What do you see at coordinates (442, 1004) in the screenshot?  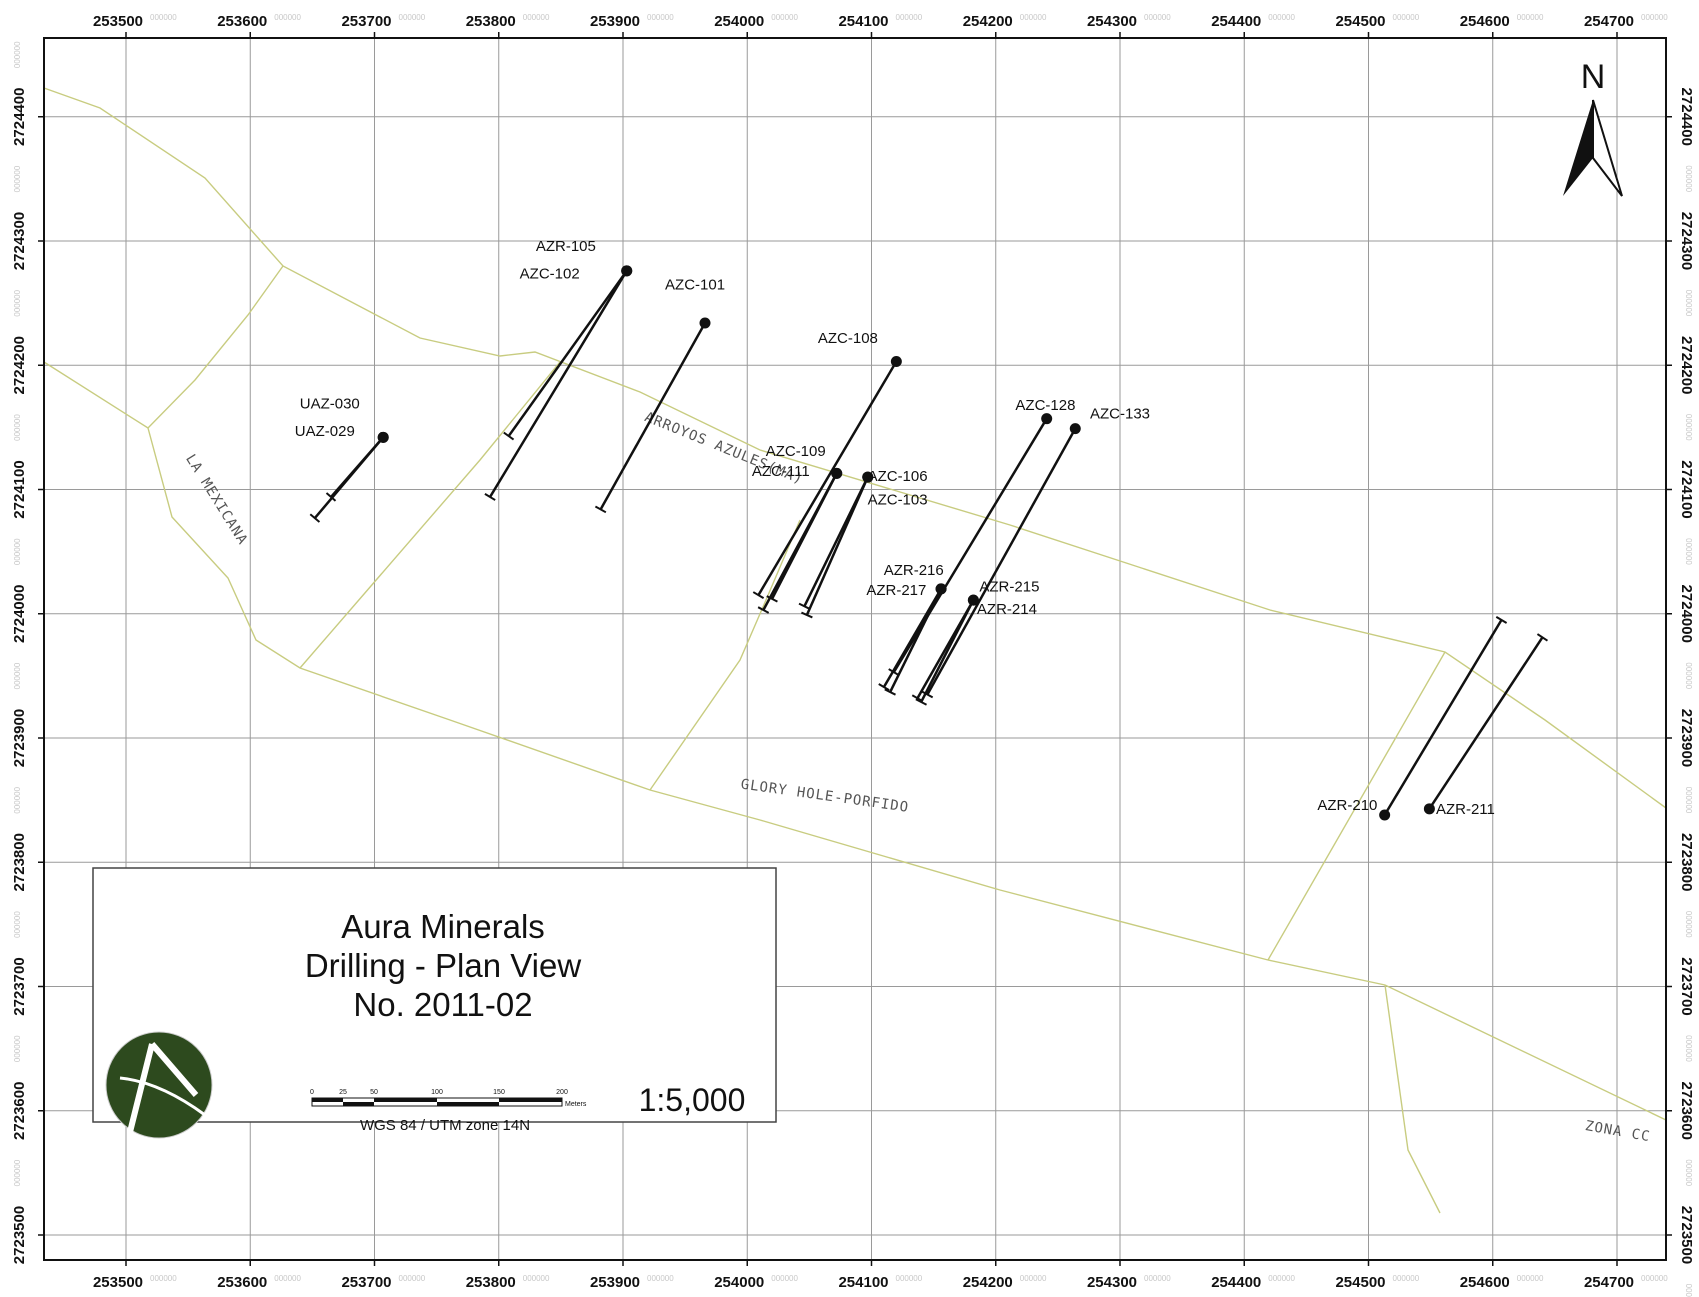 I see `legend-number: No. 2011-02` at bounding box center [442, 1004].